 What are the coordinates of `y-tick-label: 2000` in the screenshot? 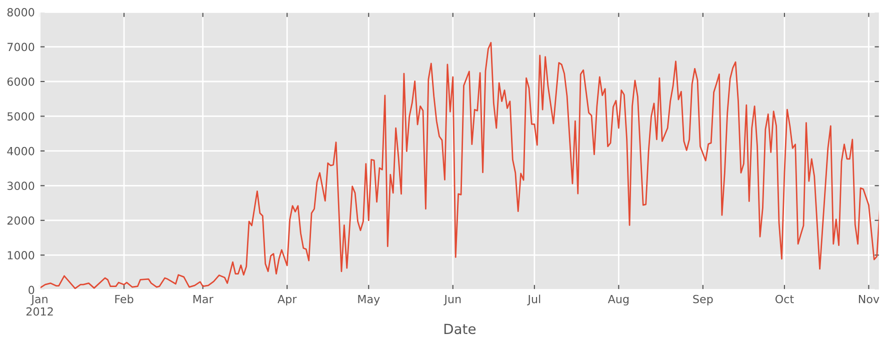 It's located at (20, 220).